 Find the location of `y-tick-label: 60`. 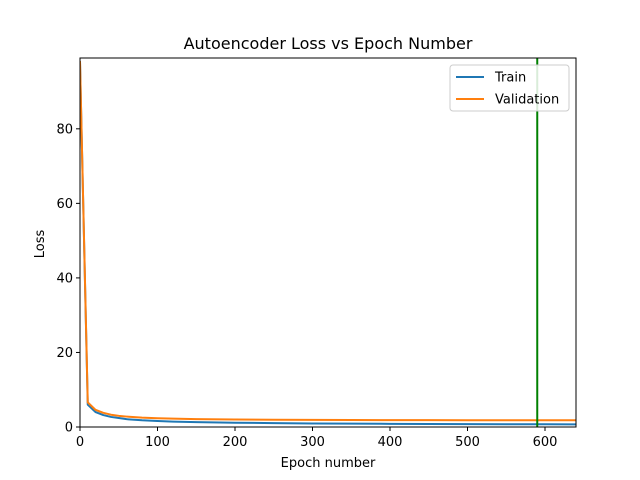

y-tick-label: 60 is located at coordinates (64, 204).